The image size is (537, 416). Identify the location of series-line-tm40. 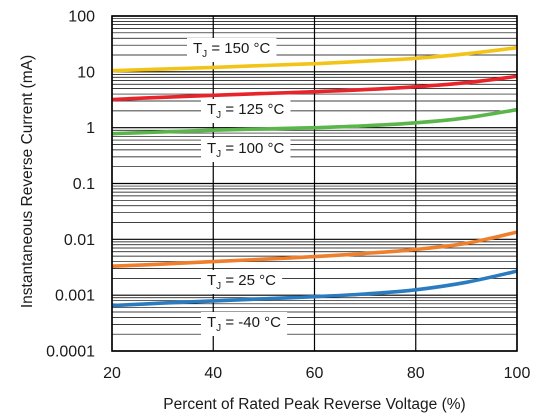
(314, 288).